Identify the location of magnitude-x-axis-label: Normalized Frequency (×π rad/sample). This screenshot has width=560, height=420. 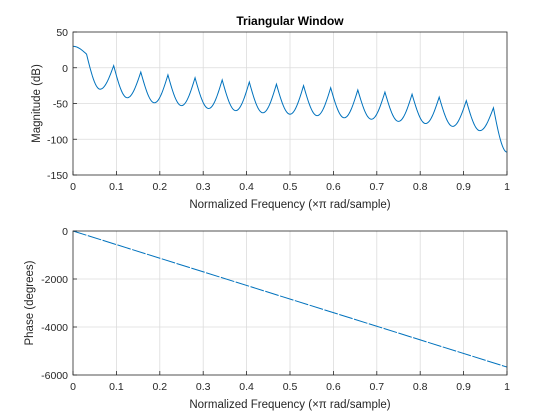
(289, 205).